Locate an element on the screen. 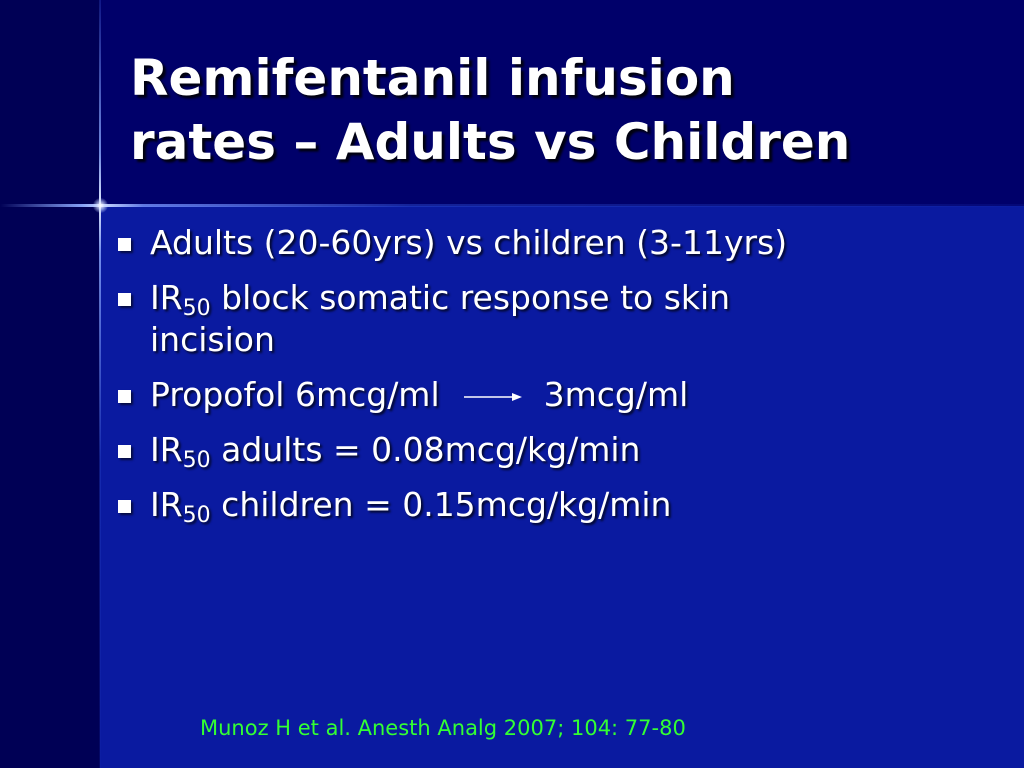 This screenshot has height=768, width=1024. propofol-from: Propofol 6mcg/ml is located at coordinates (295, 394).